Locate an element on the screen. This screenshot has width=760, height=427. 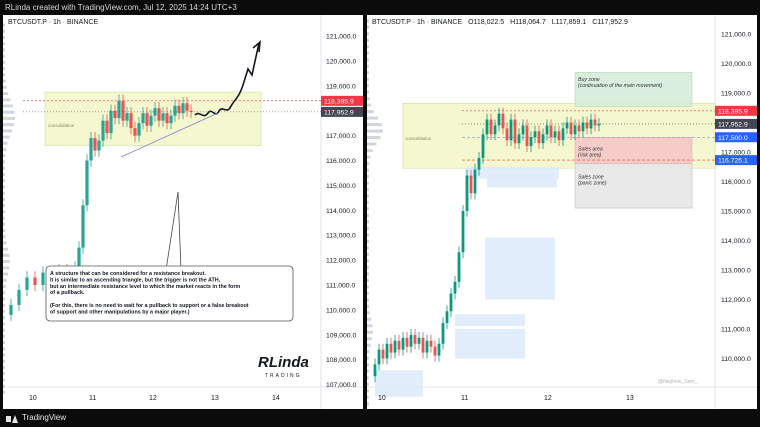
price-label-high is located at coordinates (736, 110).